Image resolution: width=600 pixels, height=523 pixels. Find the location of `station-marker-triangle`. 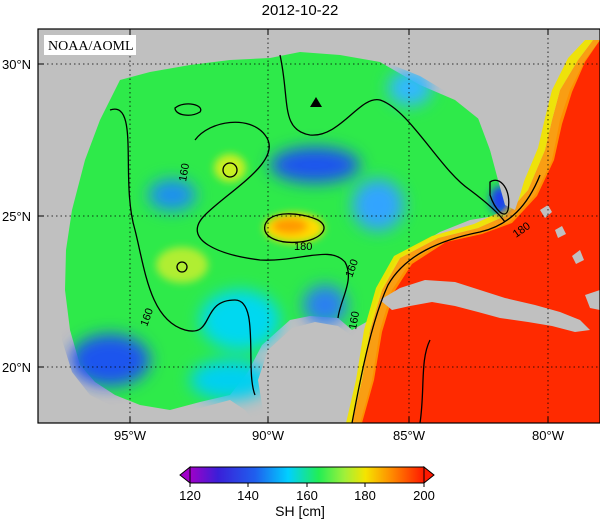

station-marker-triangle is located at coordinates (316, 102).